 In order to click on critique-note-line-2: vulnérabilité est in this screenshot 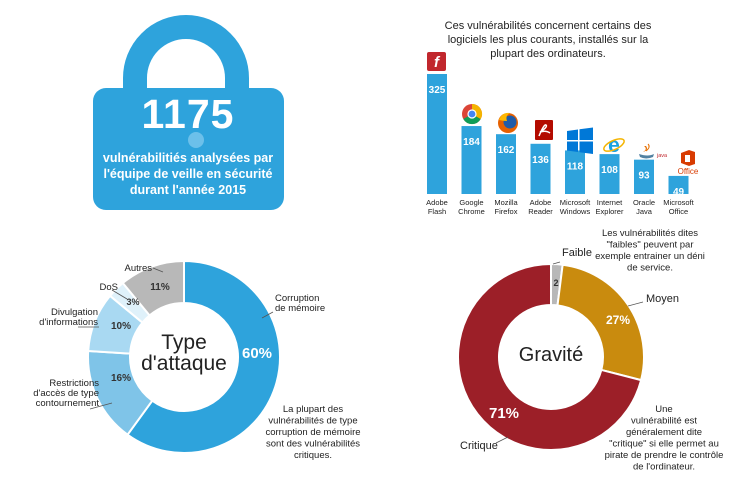, I will do `click(664, 421)`.